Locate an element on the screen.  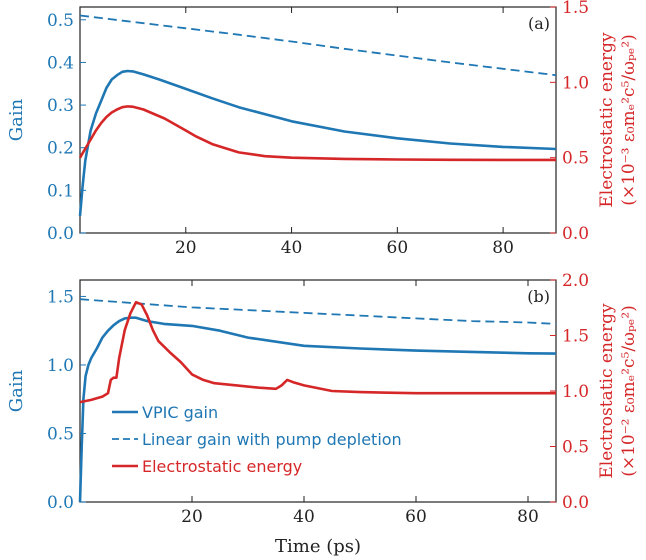
y-tick-label: 0.3 is located at coordinates (60, 106).